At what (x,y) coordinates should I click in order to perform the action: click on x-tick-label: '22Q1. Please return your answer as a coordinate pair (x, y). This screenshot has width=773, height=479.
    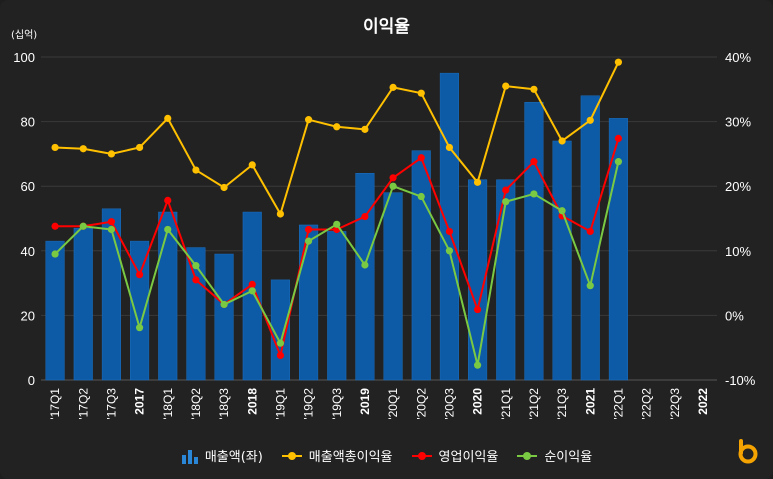
    Looking at the image, I should click on (618, 404).